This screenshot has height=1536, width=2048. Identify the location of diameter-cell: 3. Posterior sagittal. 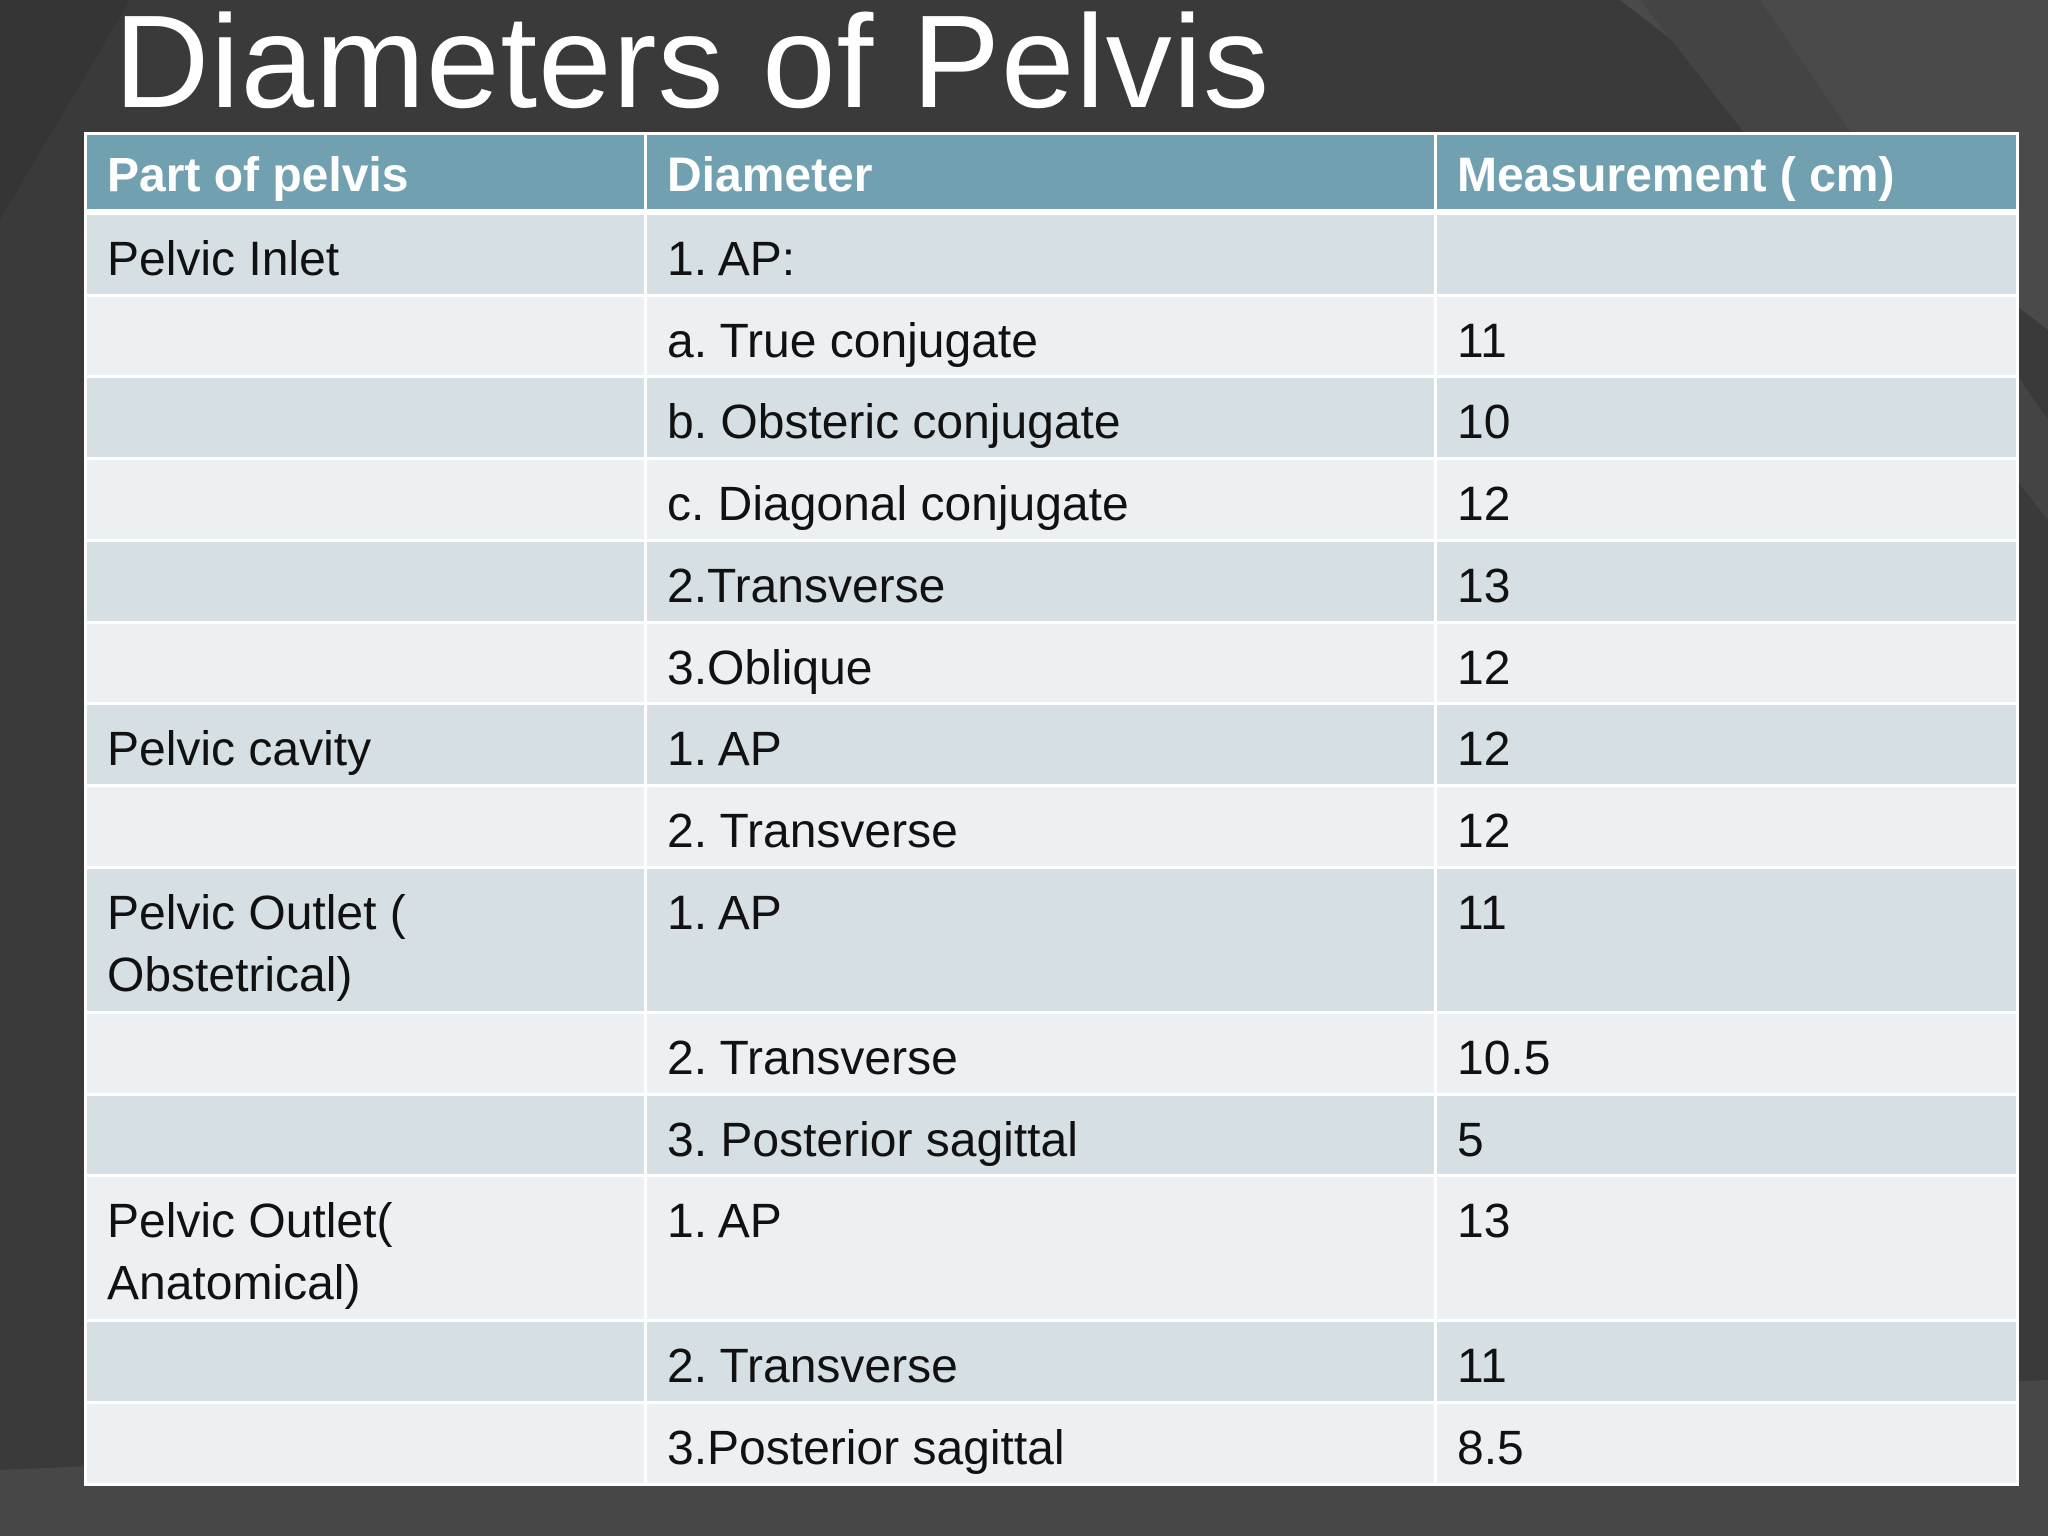
(1040, 1135).